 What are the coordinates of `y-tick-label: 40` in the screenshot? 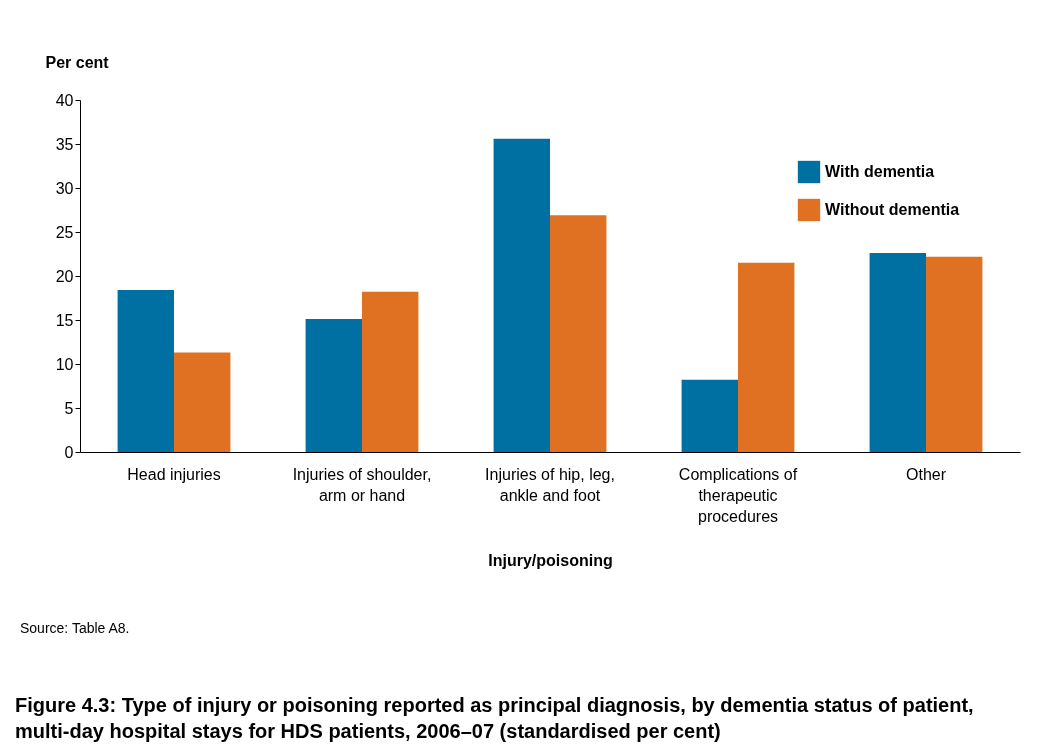 It's located at (64, 100).